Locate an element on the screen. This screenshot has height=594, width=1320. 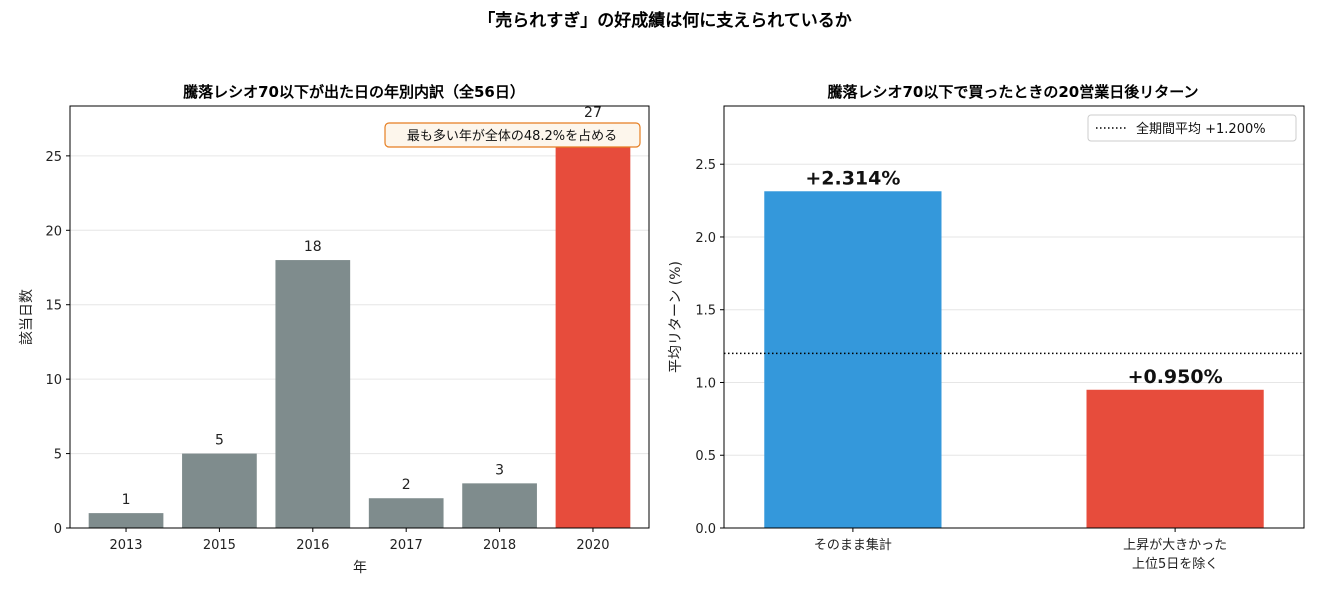
bar-2020 is located at coordinates (593, 327).